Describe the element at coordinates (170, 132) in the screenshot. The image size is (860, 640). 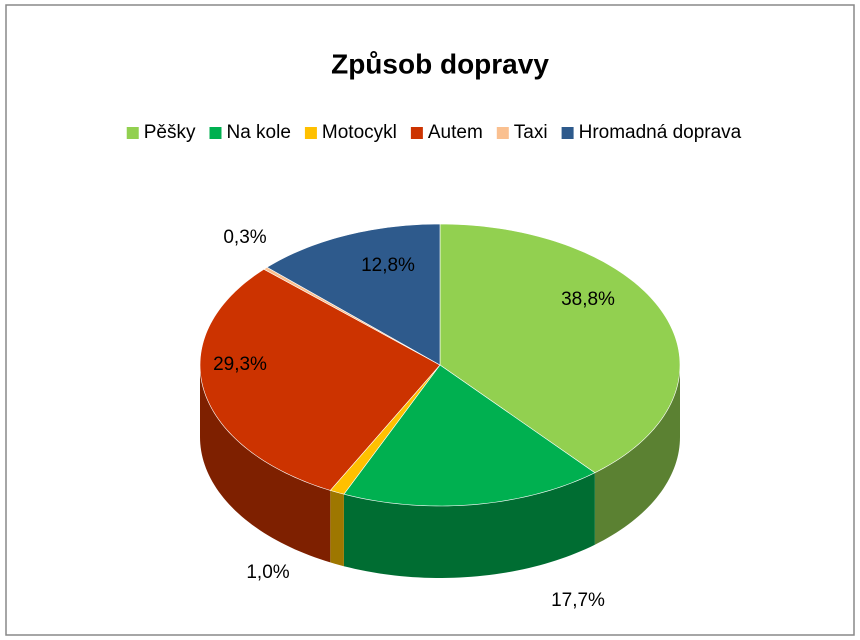
I see `legend-label: Pěšky` at that location.